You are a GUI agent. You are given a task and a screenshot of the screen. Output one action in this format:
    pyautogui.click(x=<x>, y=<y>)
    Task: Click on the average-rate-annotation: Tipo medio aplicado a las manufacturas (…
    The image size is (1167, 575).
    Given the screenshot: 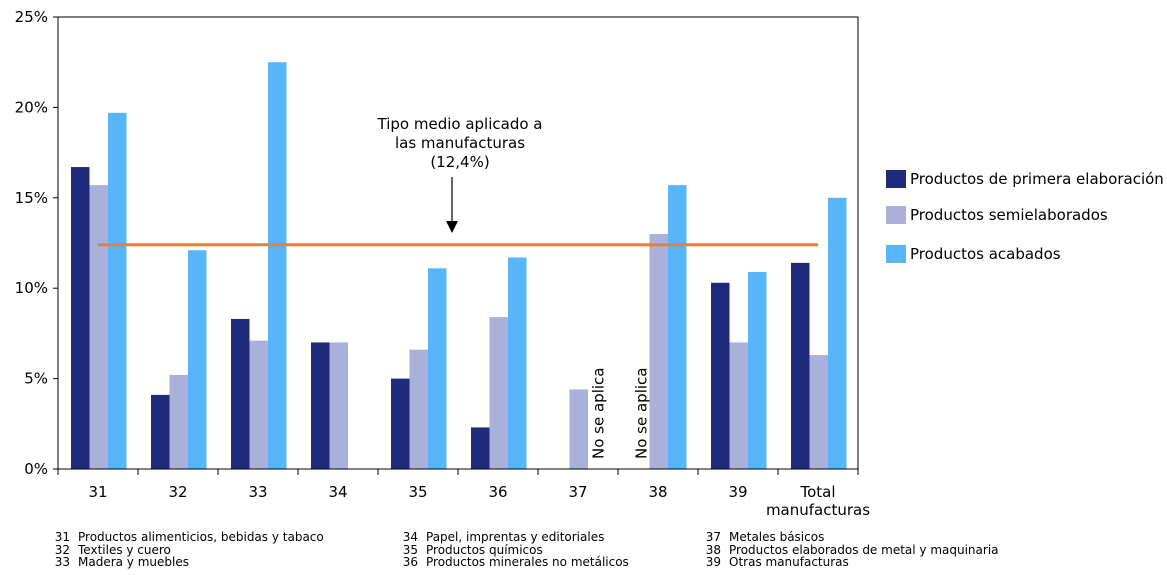 What is the action you would take?
    pyautogui.click(x=460, y=174)
    